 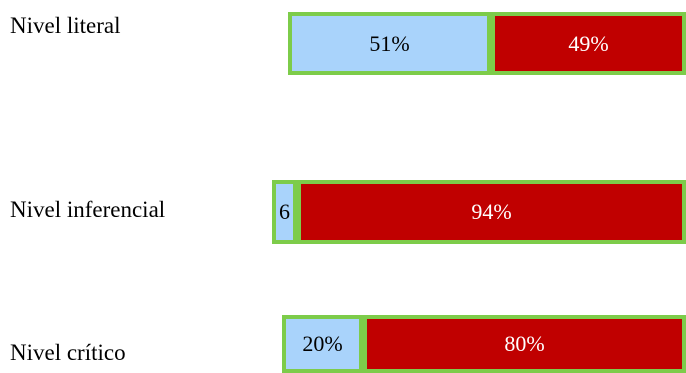 What do you see at coordinates (322, 344) in the screenshot?
I see `bar-segment-critico-1: 20%` at bounding box center [322, 344].